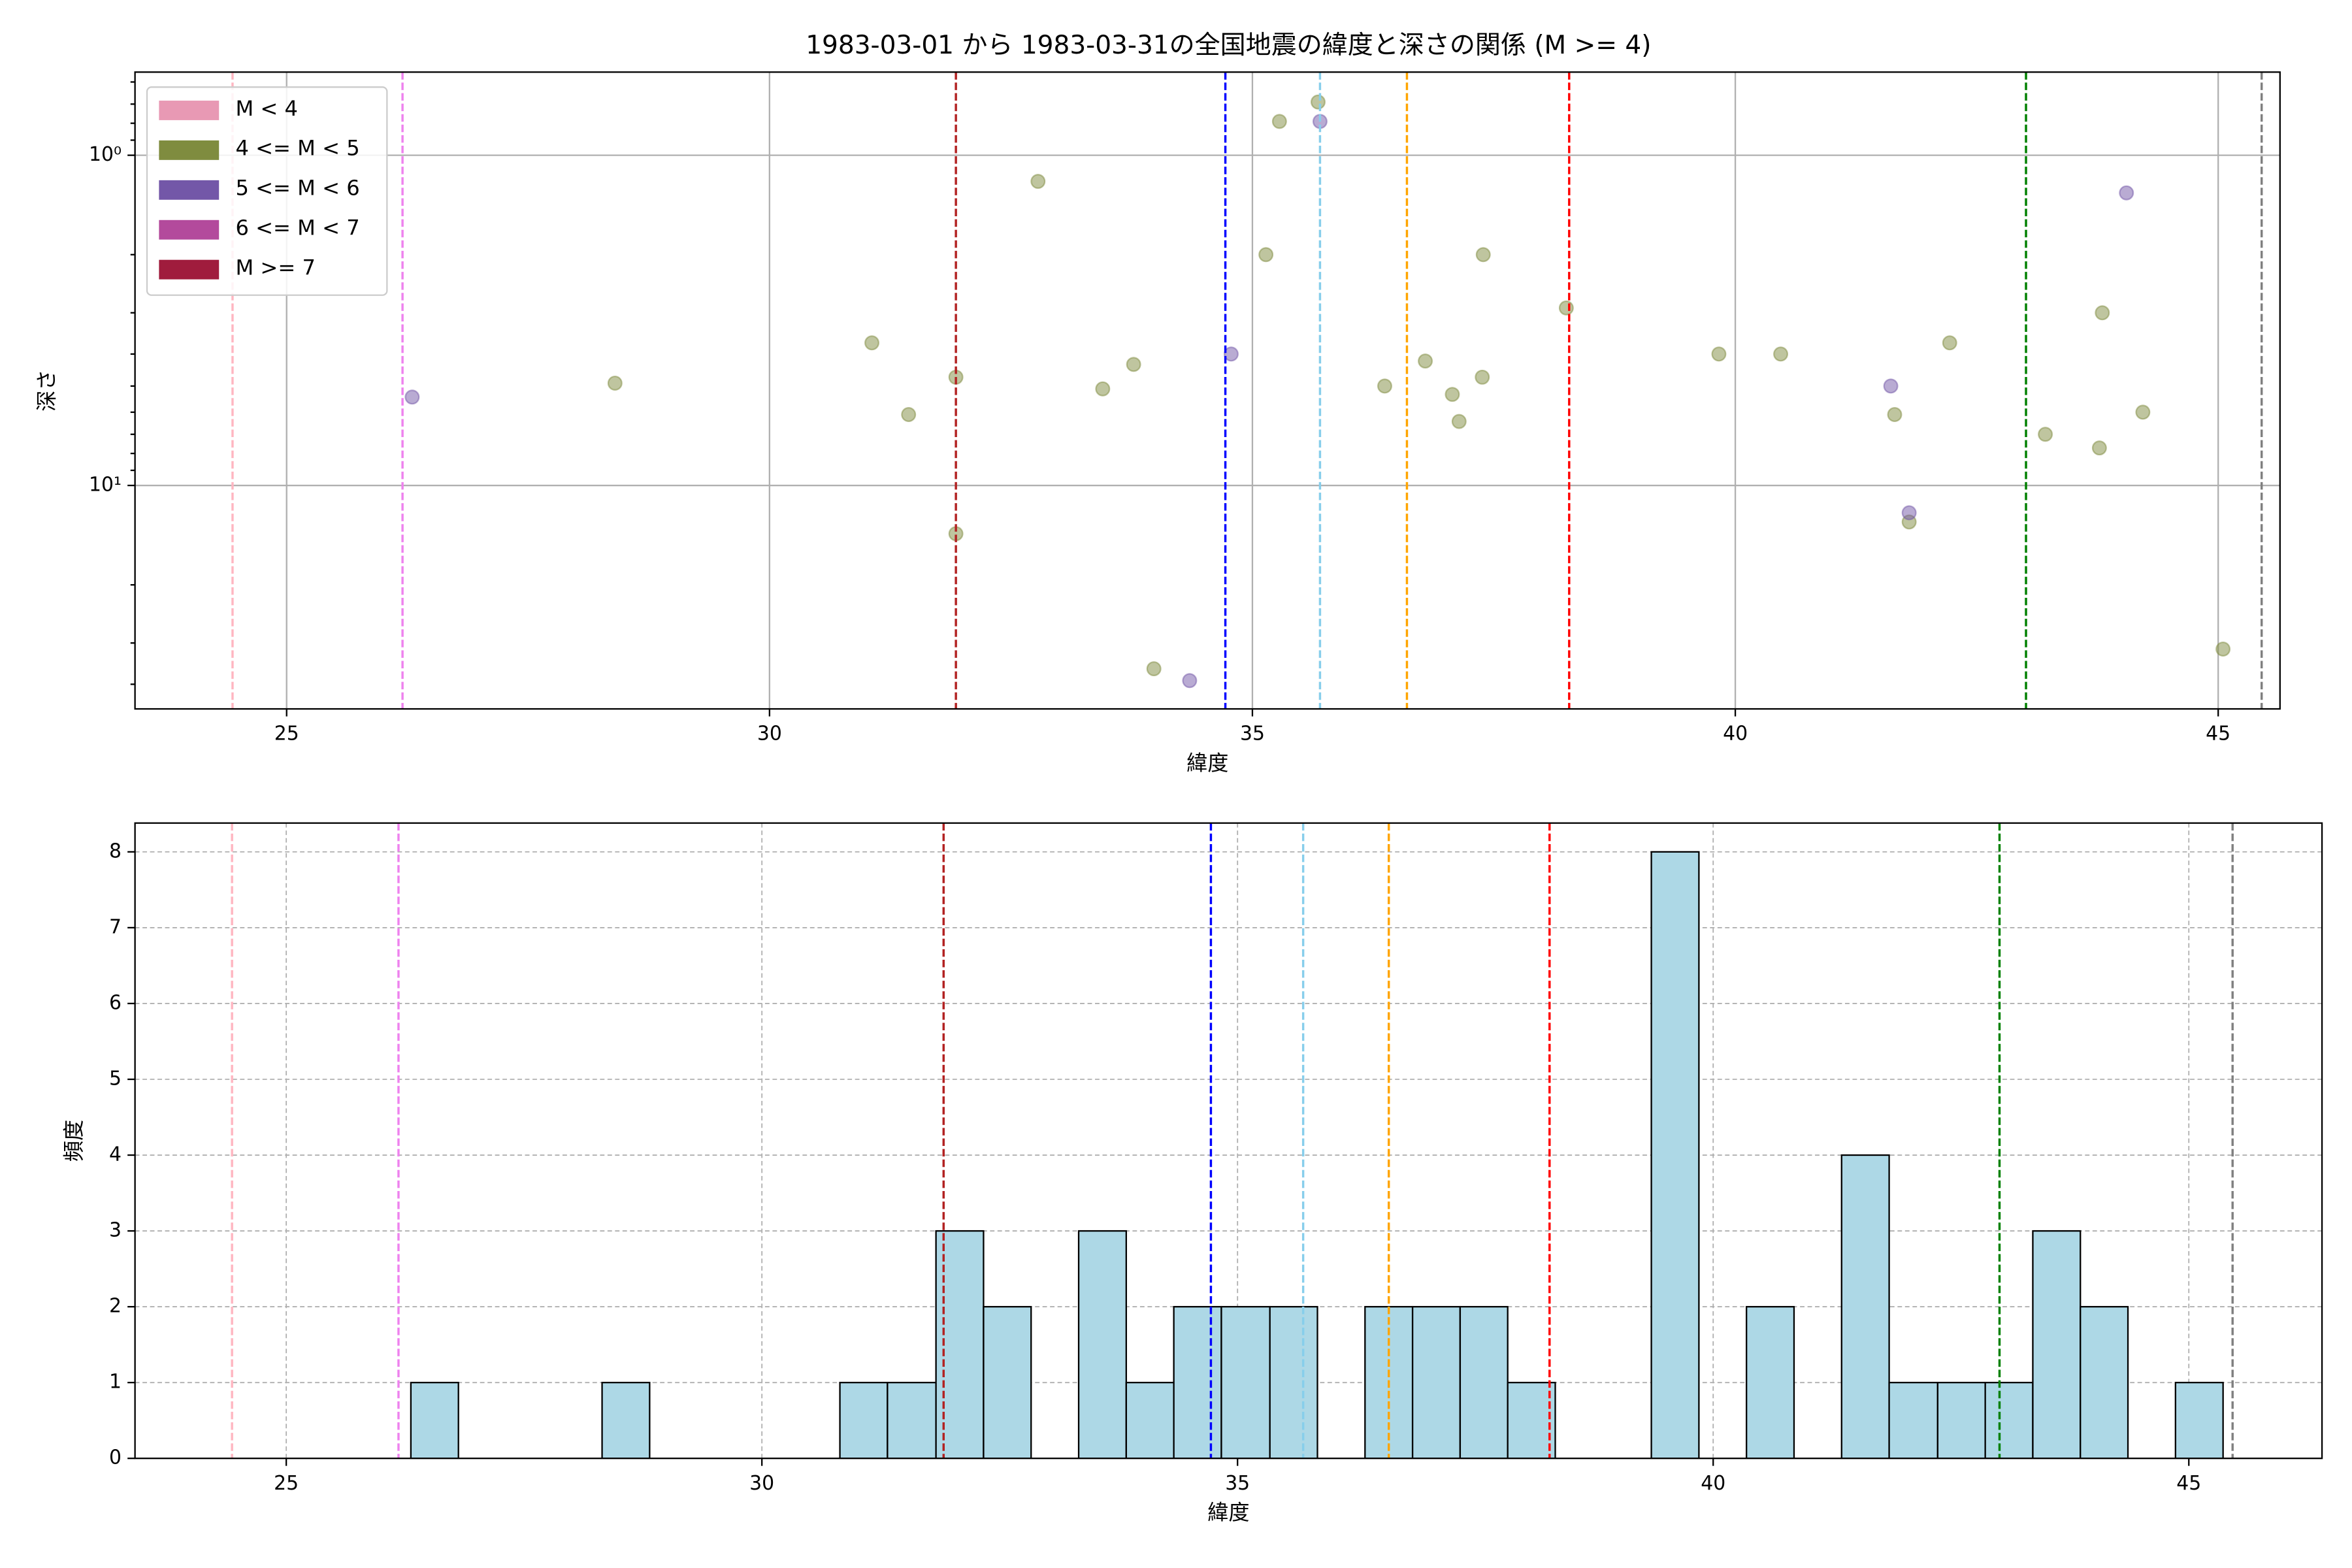 Image resolution: width=2352 pixels, height=1568 pixels. What do you see at coordinates (297, 148) in the screenshot?
I see `legend-label: 4 <= M < 5` at bounding box center [297, 148].